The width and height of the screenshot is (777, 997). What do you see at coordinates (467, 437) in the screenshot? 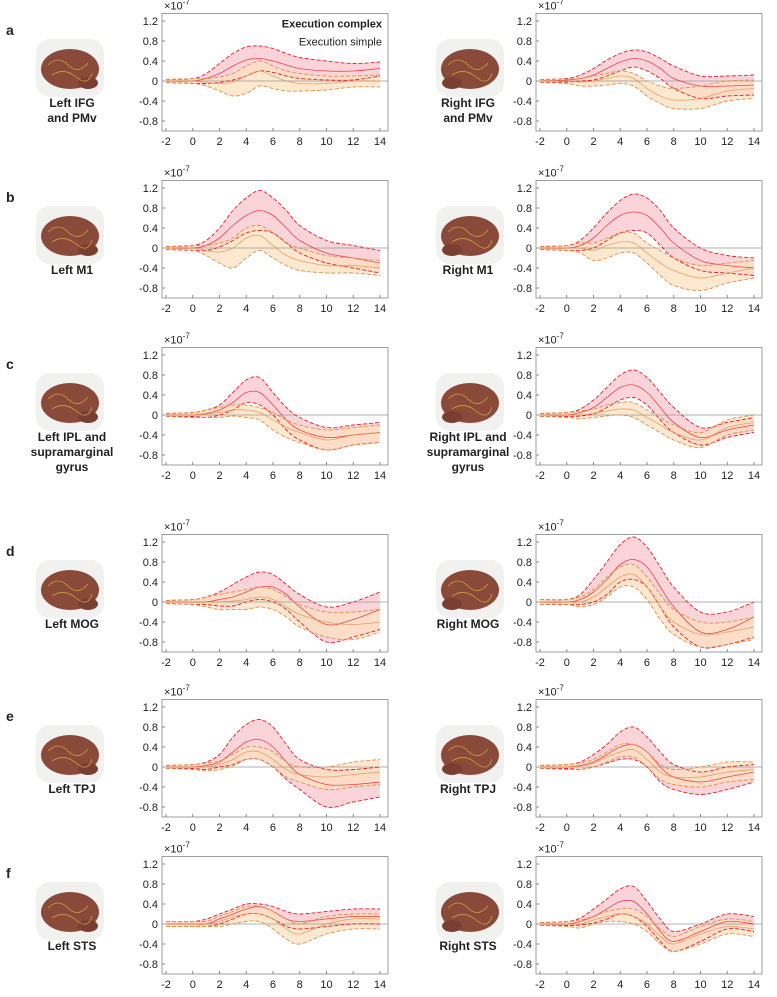
I see `region-label: Right IPL and` at bounding box center [467, 437].